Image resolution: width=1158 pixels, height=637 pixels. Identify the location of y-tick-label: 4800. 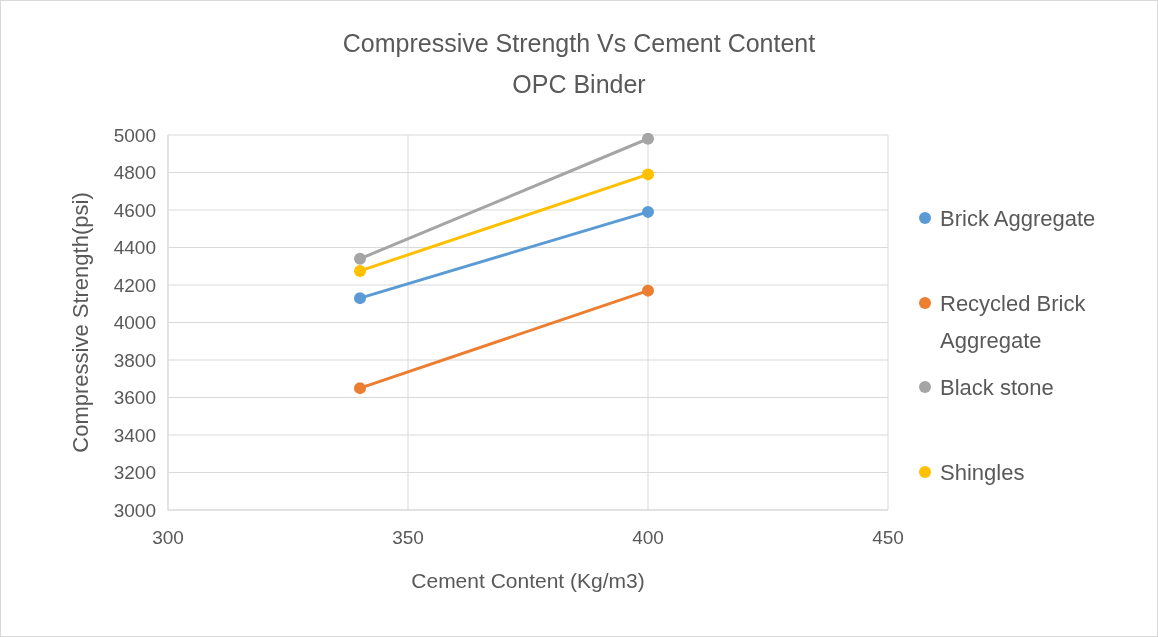
(134, 172).